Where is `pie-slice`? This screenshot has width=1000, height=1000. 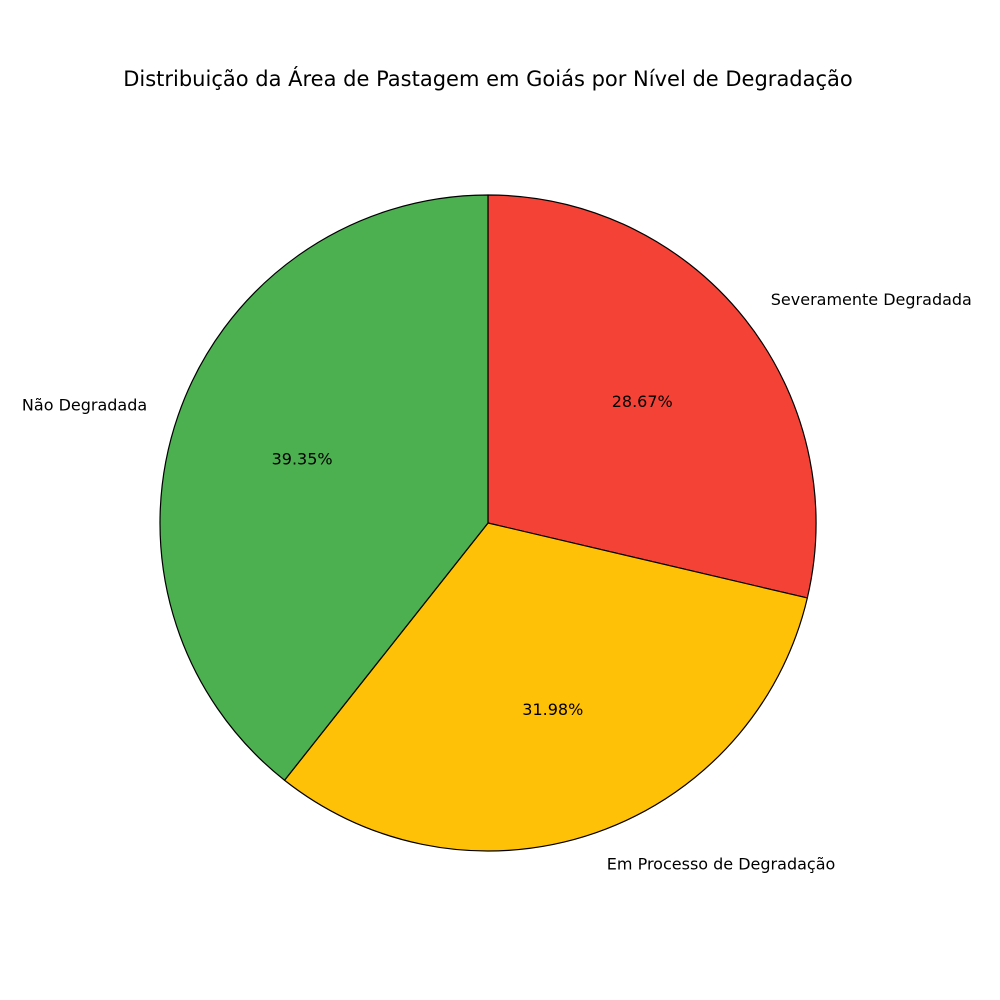 pie-slice is located at coordinates (652, 396).